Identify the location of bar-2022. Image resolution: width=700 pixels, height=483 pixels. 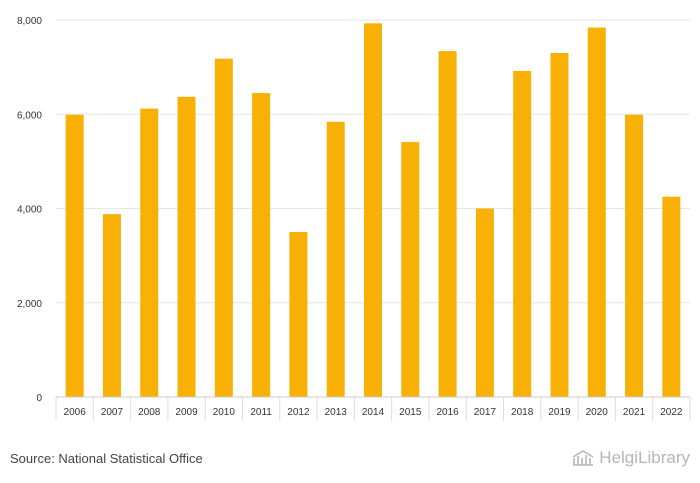
(671, 296).